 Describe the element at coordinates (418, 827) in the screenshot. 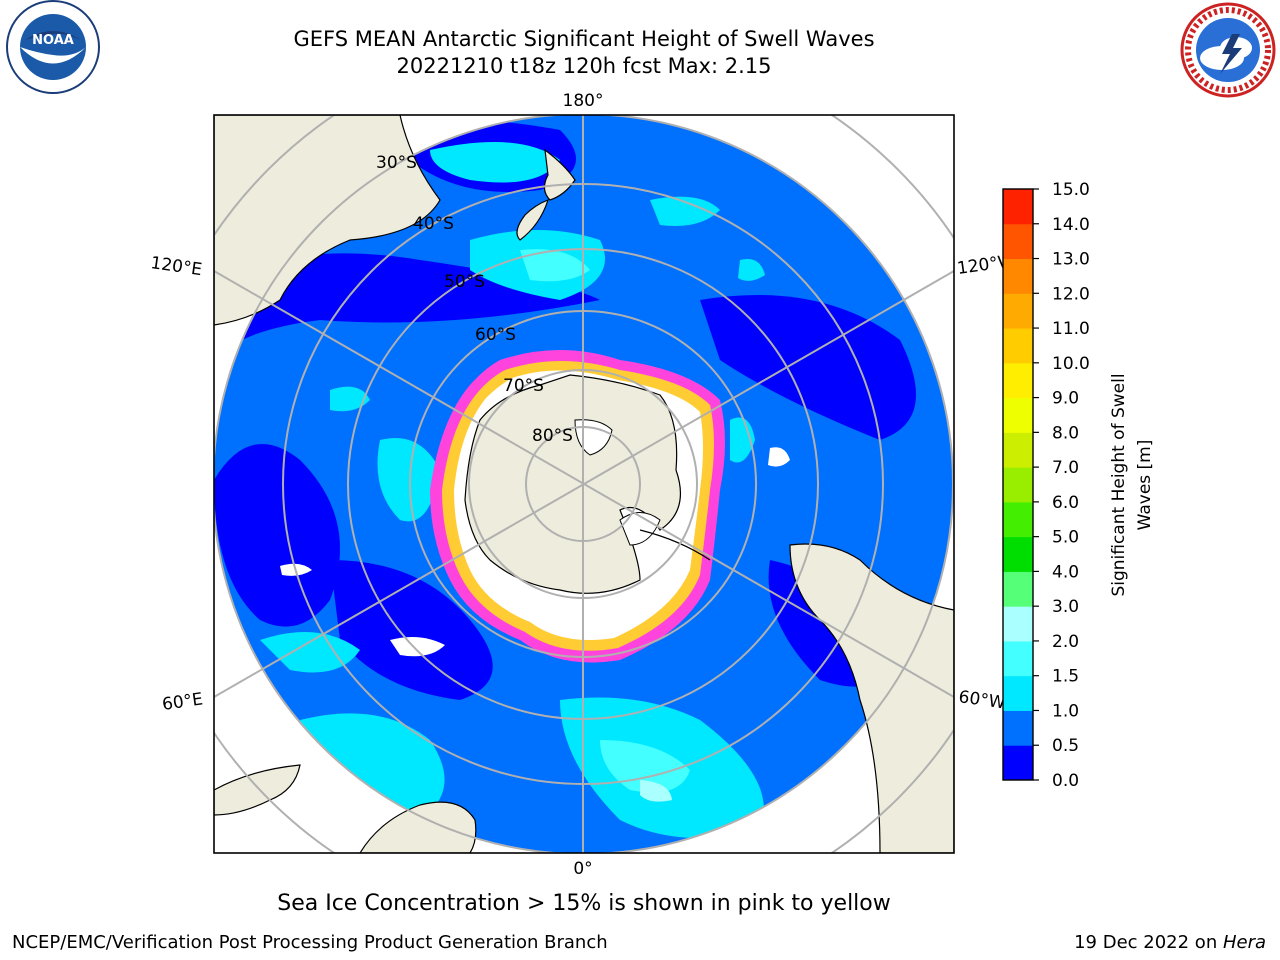

I see `land-africa` at that location.